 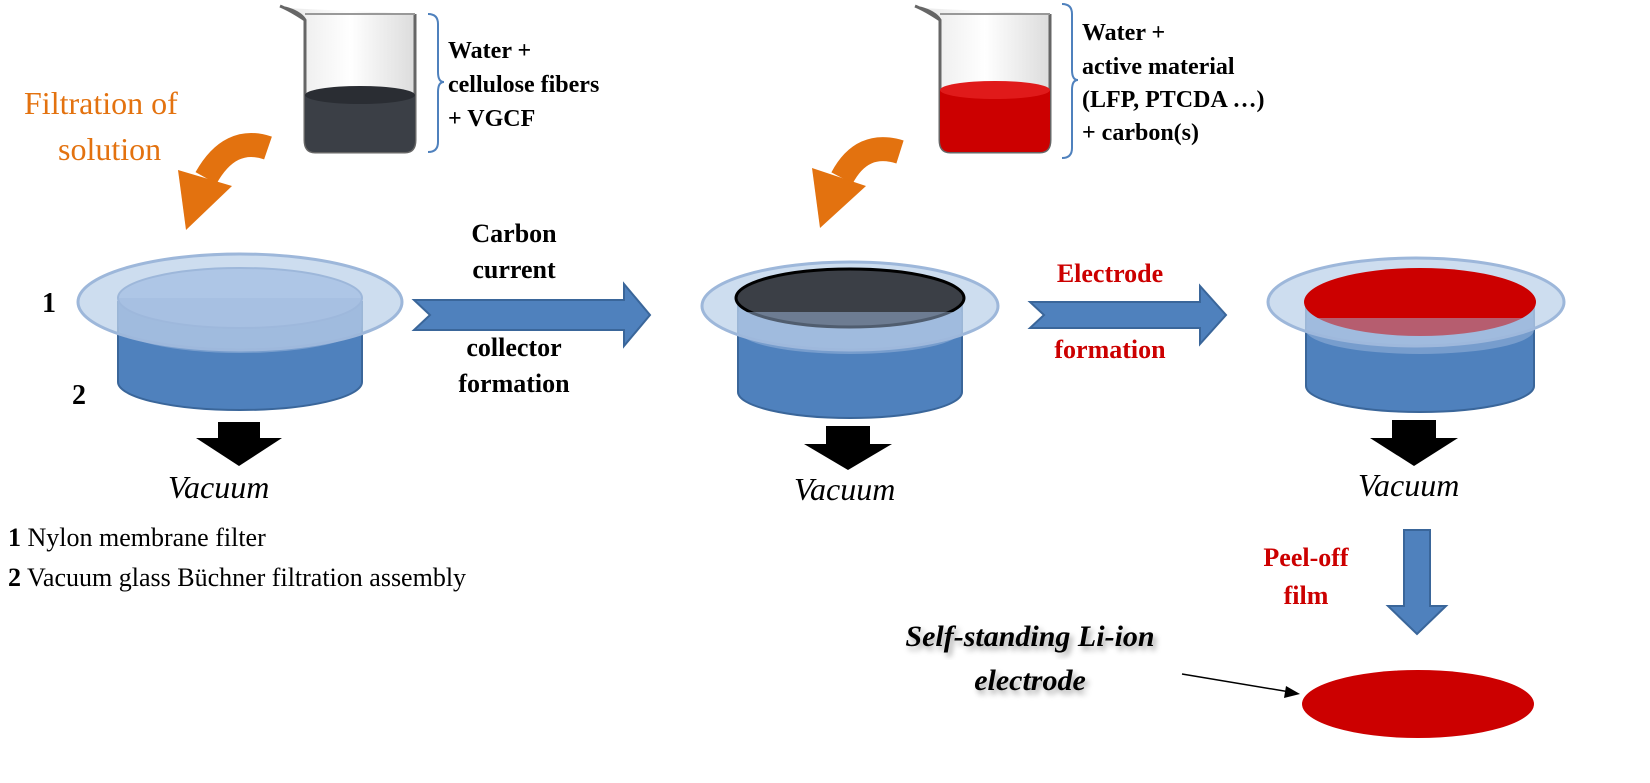 I want to click on arrow-1-label-top-1: Carbon, so click(x=514, y=233).